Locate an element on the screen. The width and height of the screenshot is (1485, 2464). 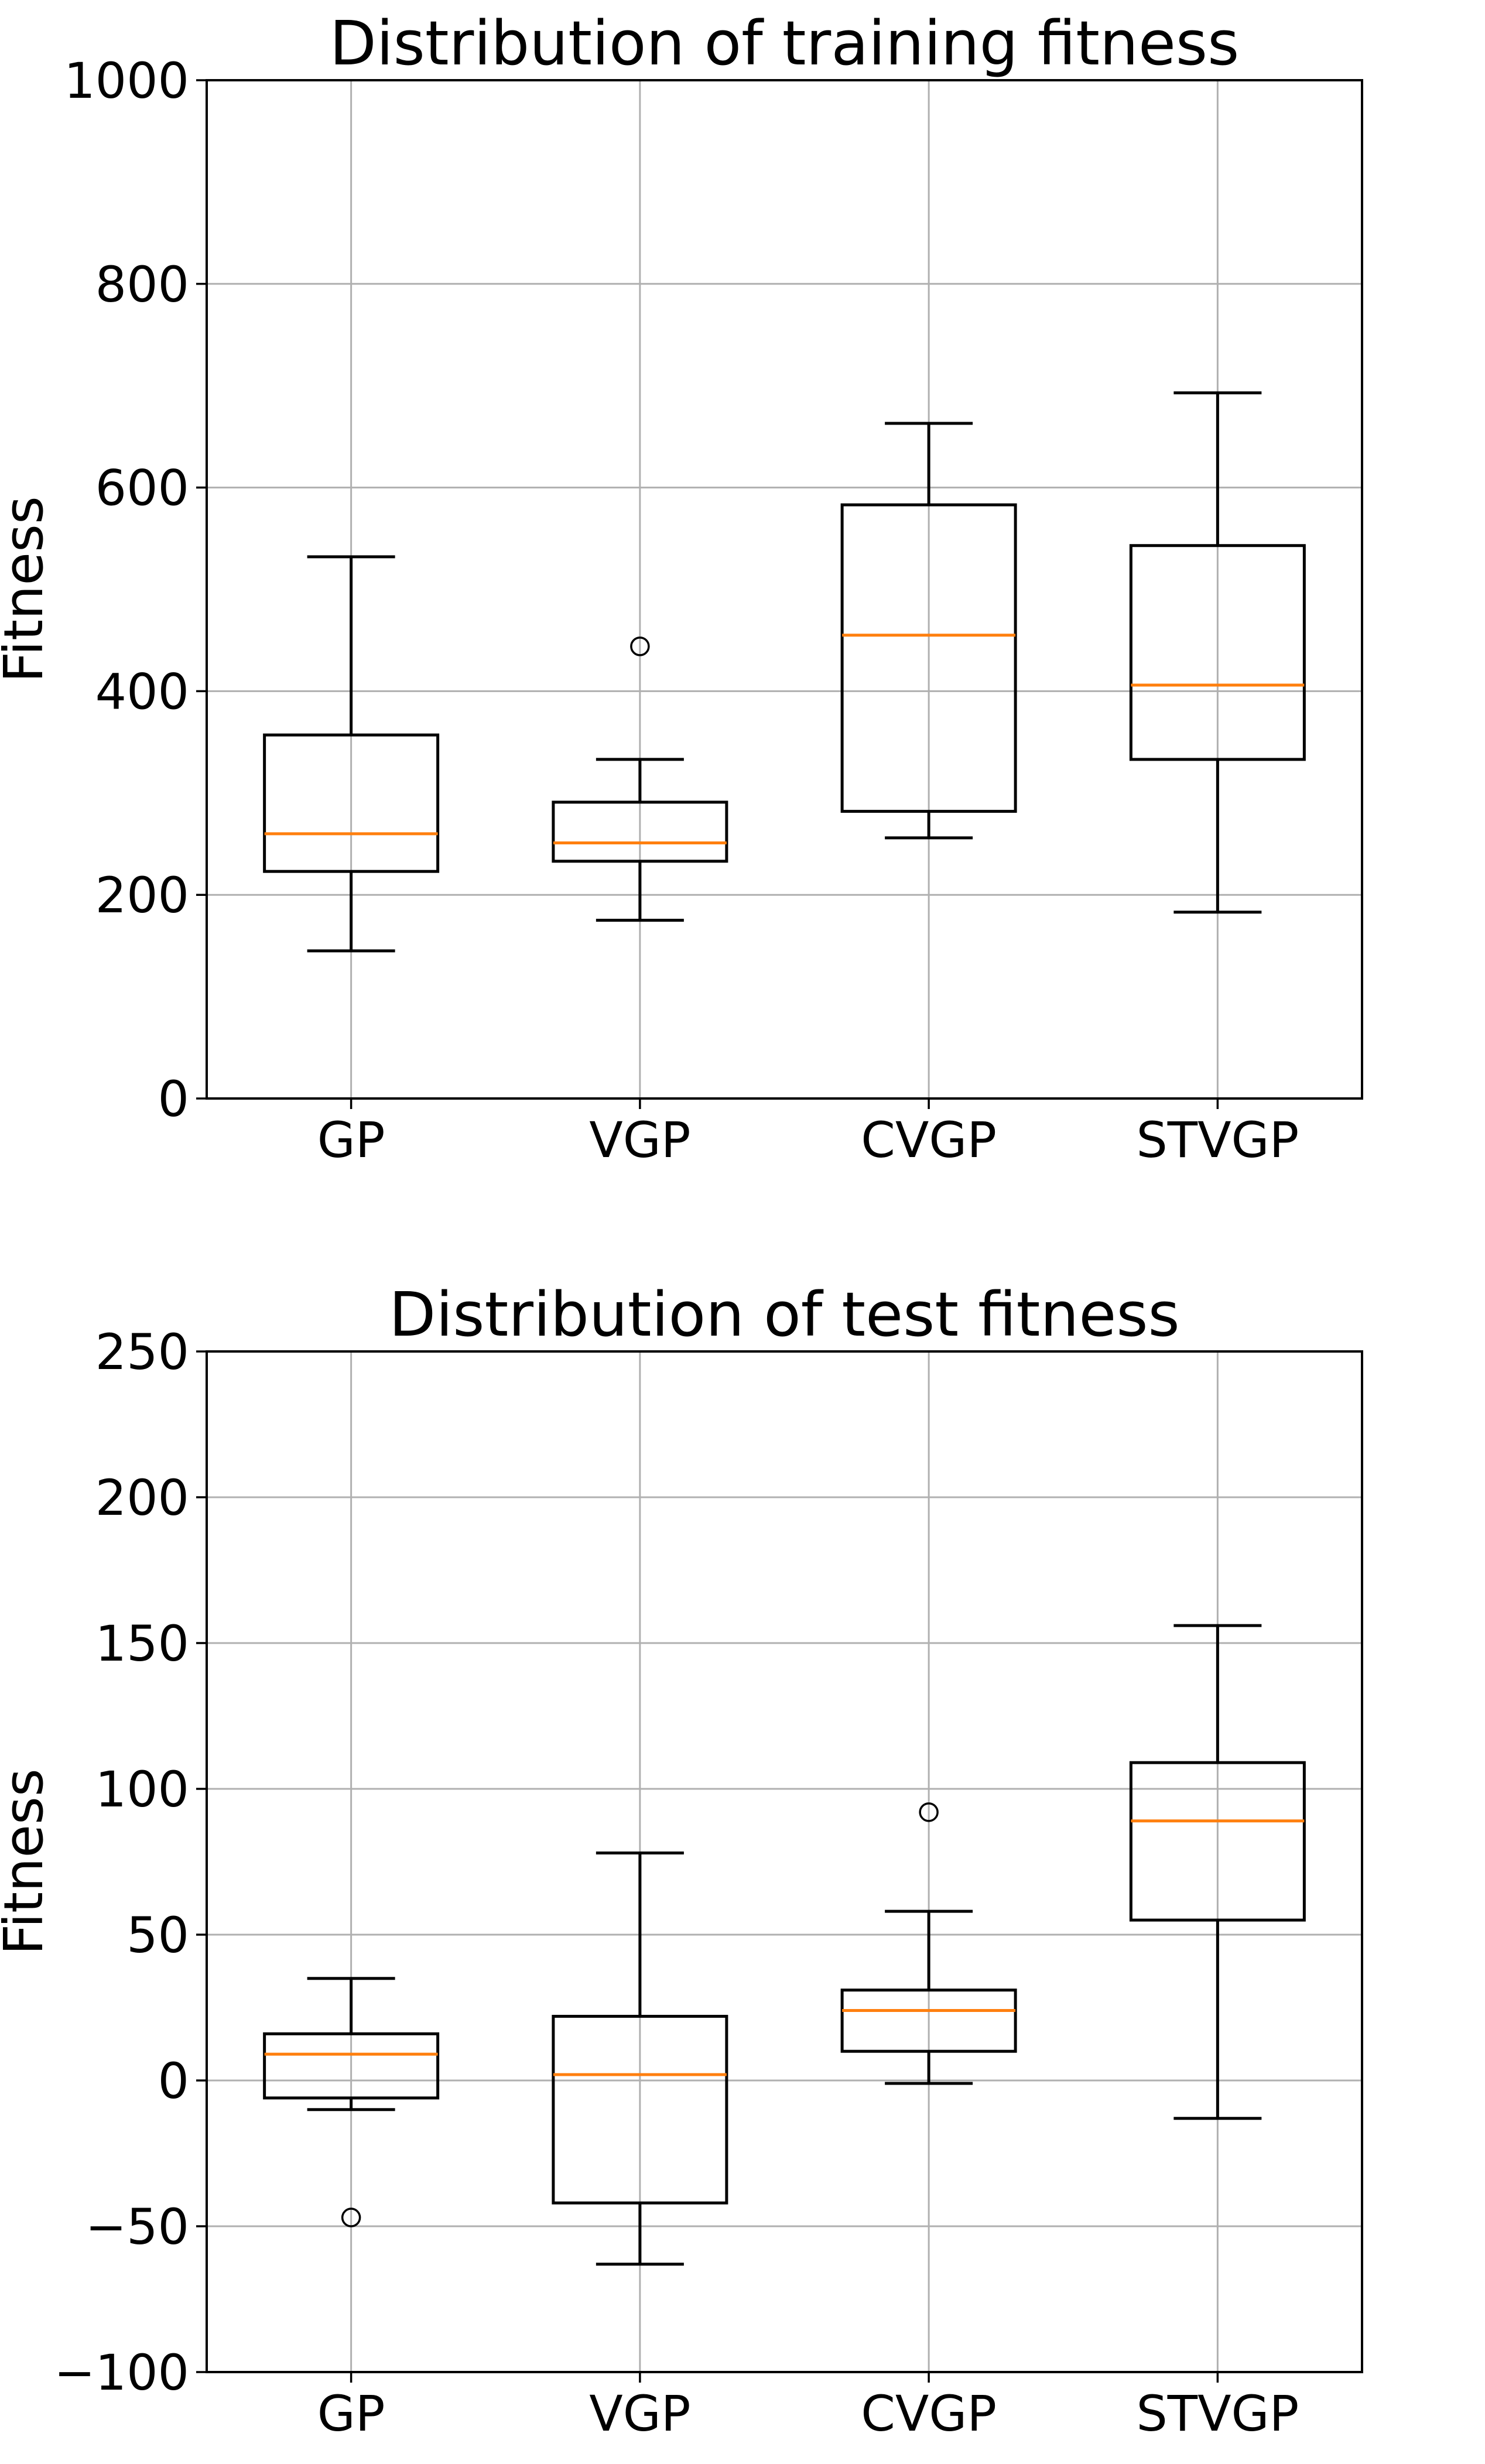
y-tick-label: 600 is located at coordinates (142, 488).